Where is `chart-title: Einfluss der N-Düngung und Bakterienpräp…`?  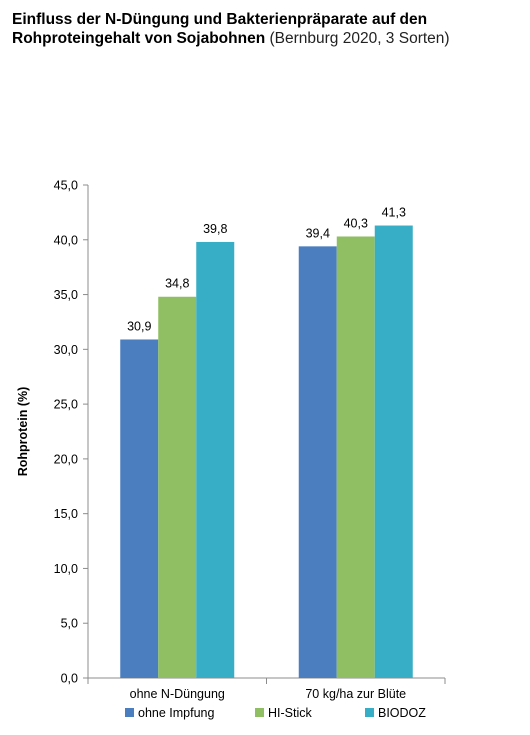 chart-title: Einfluss der N-Düngung und Bakterienpräp… is located at coordinates (267, 29).